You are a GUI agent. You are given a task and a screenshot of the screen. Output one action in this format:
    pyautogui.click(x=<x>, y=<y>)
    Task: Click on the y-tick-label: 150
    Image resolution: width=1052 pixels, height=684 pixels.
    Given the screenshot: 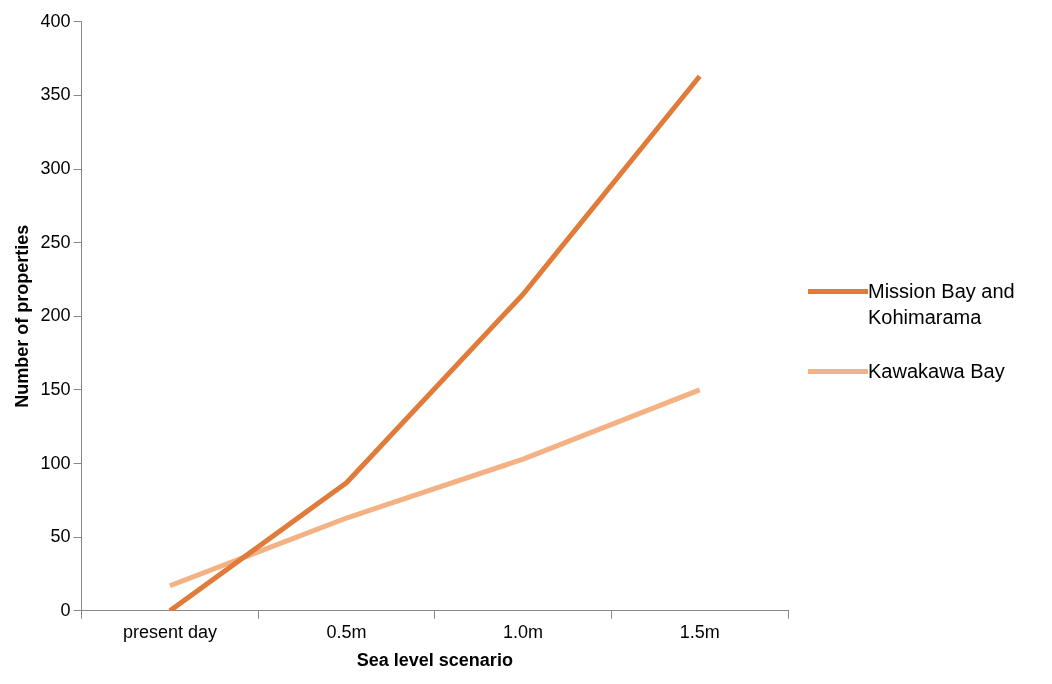 What is the action you would take?
    pyautogui.click(x=55, y=388)
    